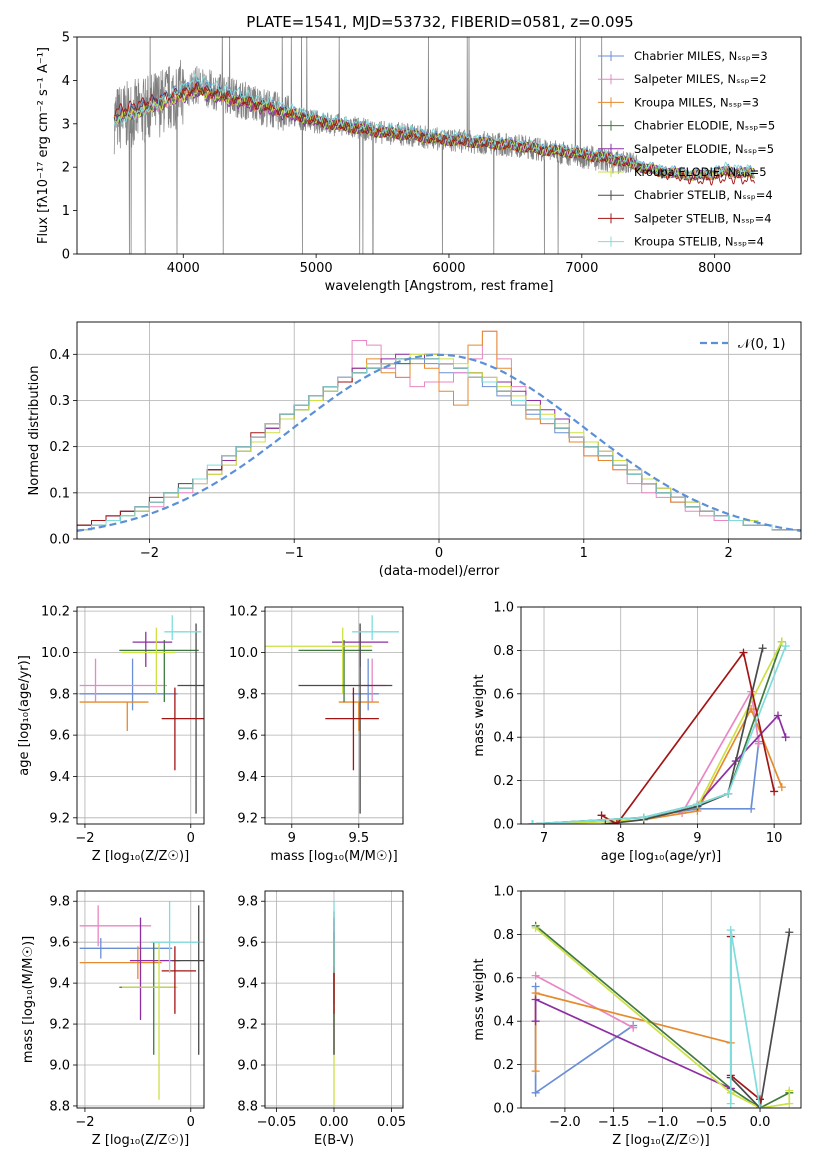  Describe the element at coordinates (391, 1122) in the screenshot. I see `x-tick-label-2: 0.05` at that location.